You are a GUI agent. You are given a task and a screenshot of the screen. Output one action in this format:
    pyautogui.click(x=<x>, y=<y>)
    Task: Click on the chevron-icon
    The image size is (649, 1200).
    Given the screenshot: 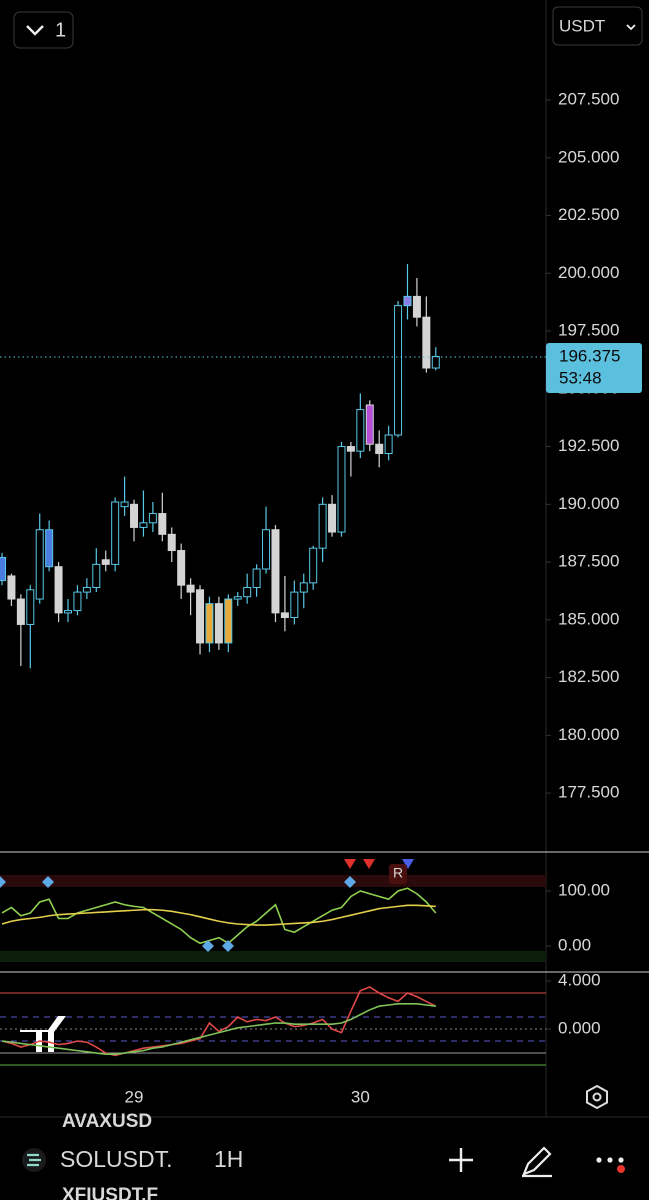 What is the action you would take?
    pyautogui.click(x=35, y=30)
    